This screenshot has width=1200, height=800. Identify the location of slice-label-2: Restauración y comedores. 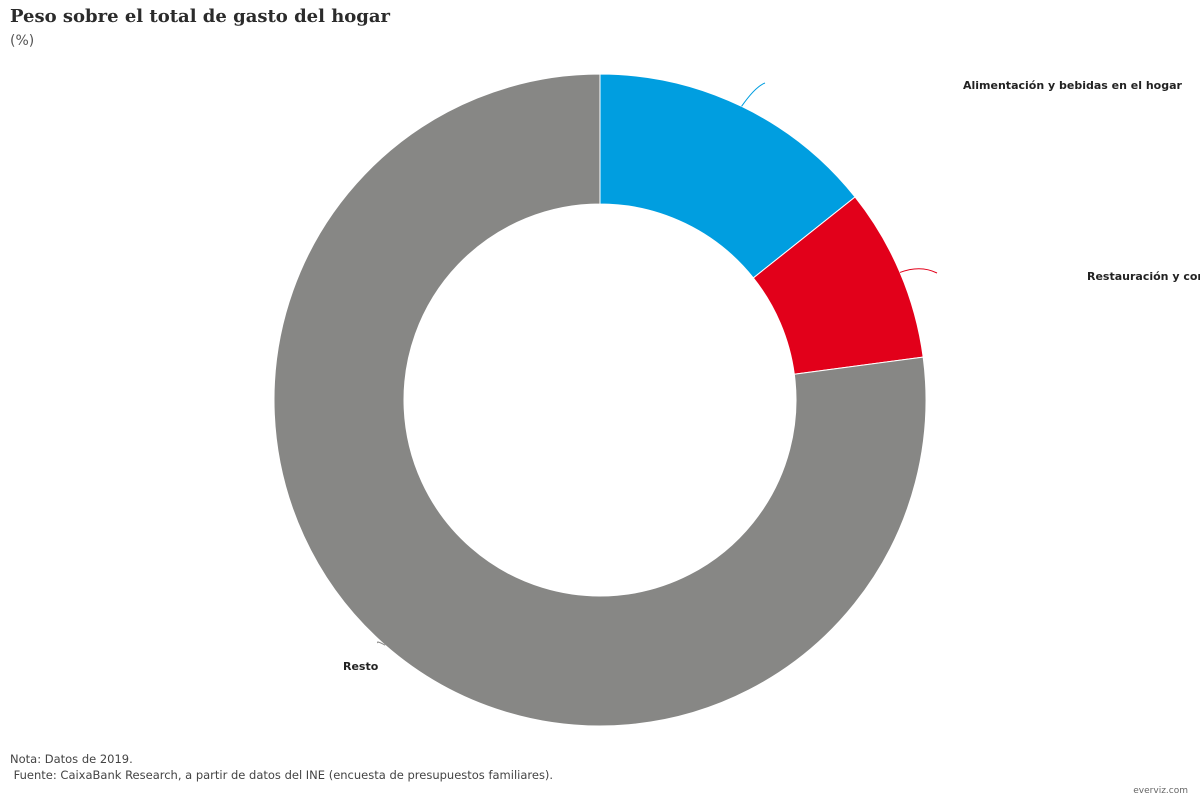
(1143, 276).